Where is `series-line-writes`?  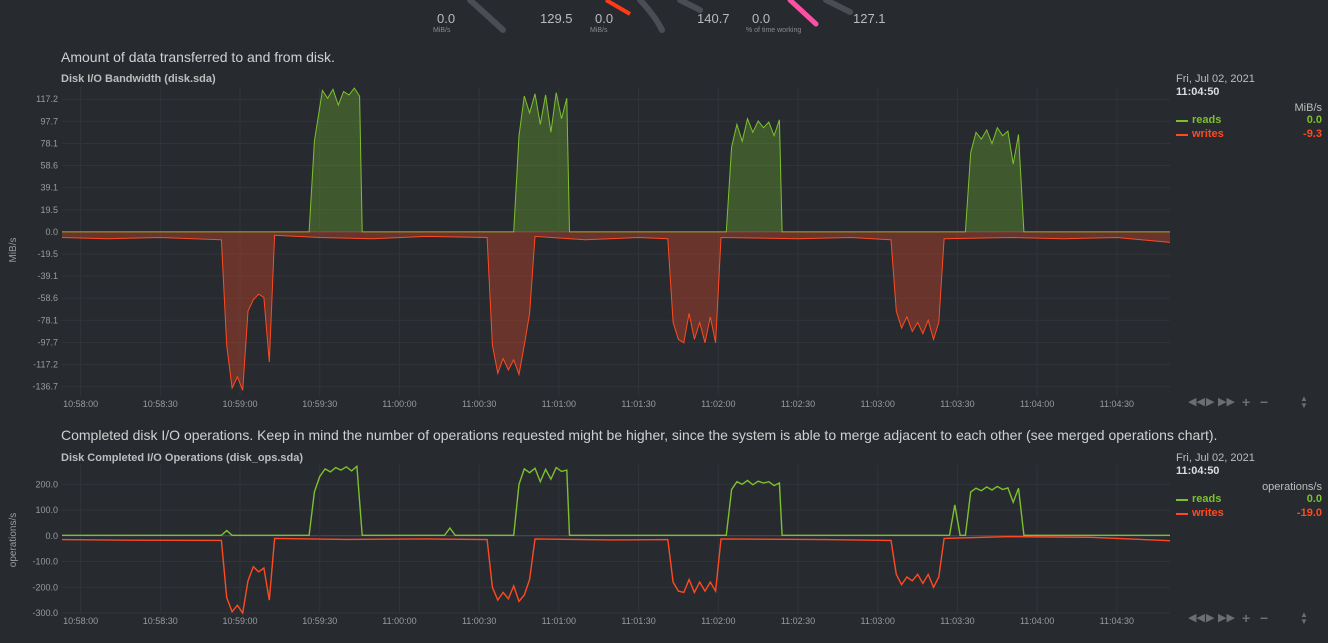
series-line-writes is located at coordinates (616, 575).